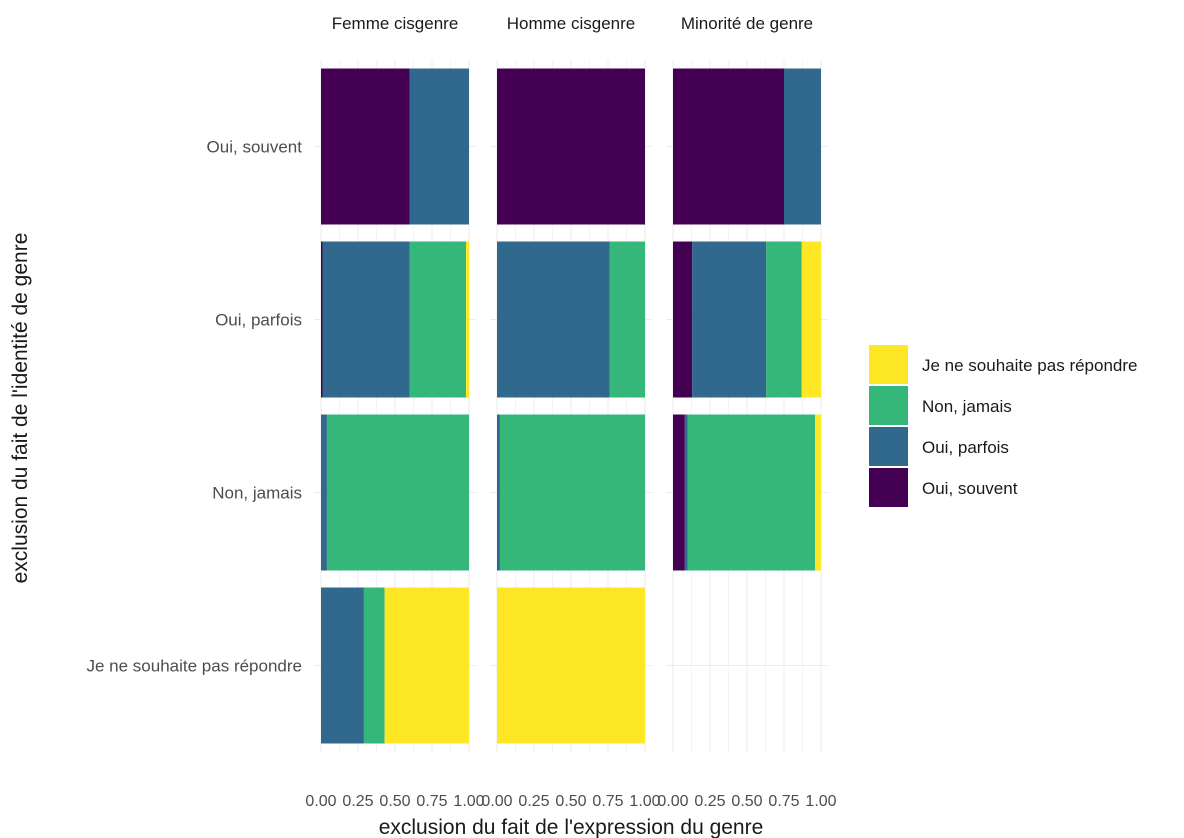  I want to click on bar-femme-cisgenre-je-ne-souhaite-pas-repondre-je-ne-souhaite-pas-repondre, so click(426, 665).